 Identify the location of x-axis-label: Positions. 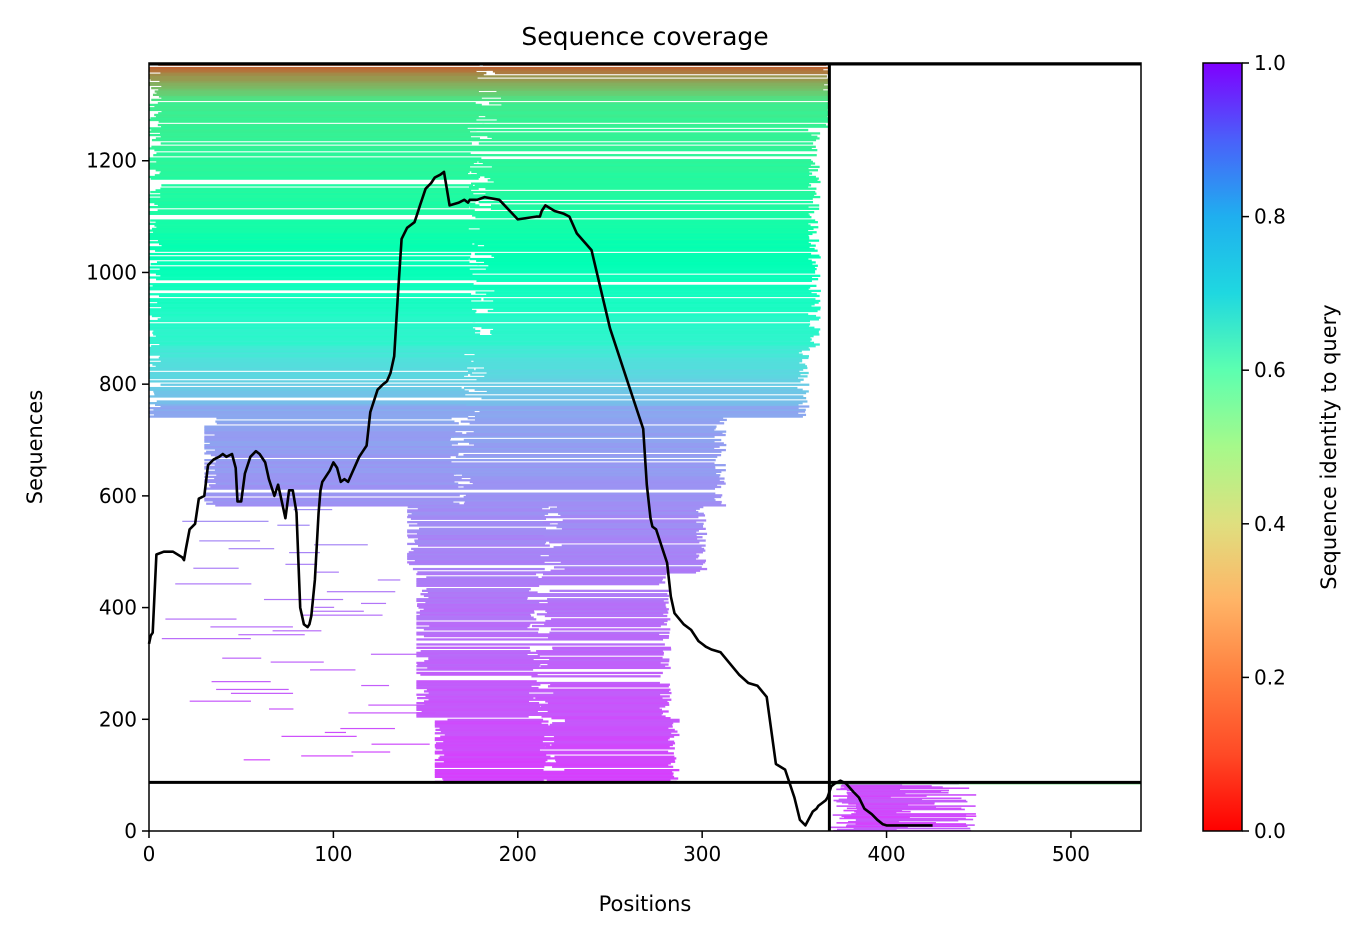
(645, 904).